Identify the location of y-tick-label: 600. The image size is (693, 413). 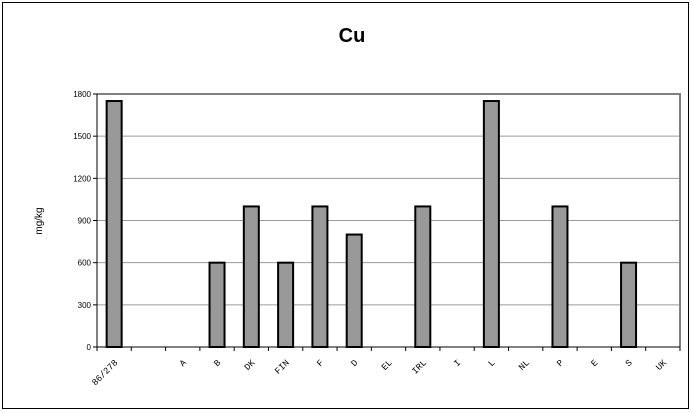
(85, 263).